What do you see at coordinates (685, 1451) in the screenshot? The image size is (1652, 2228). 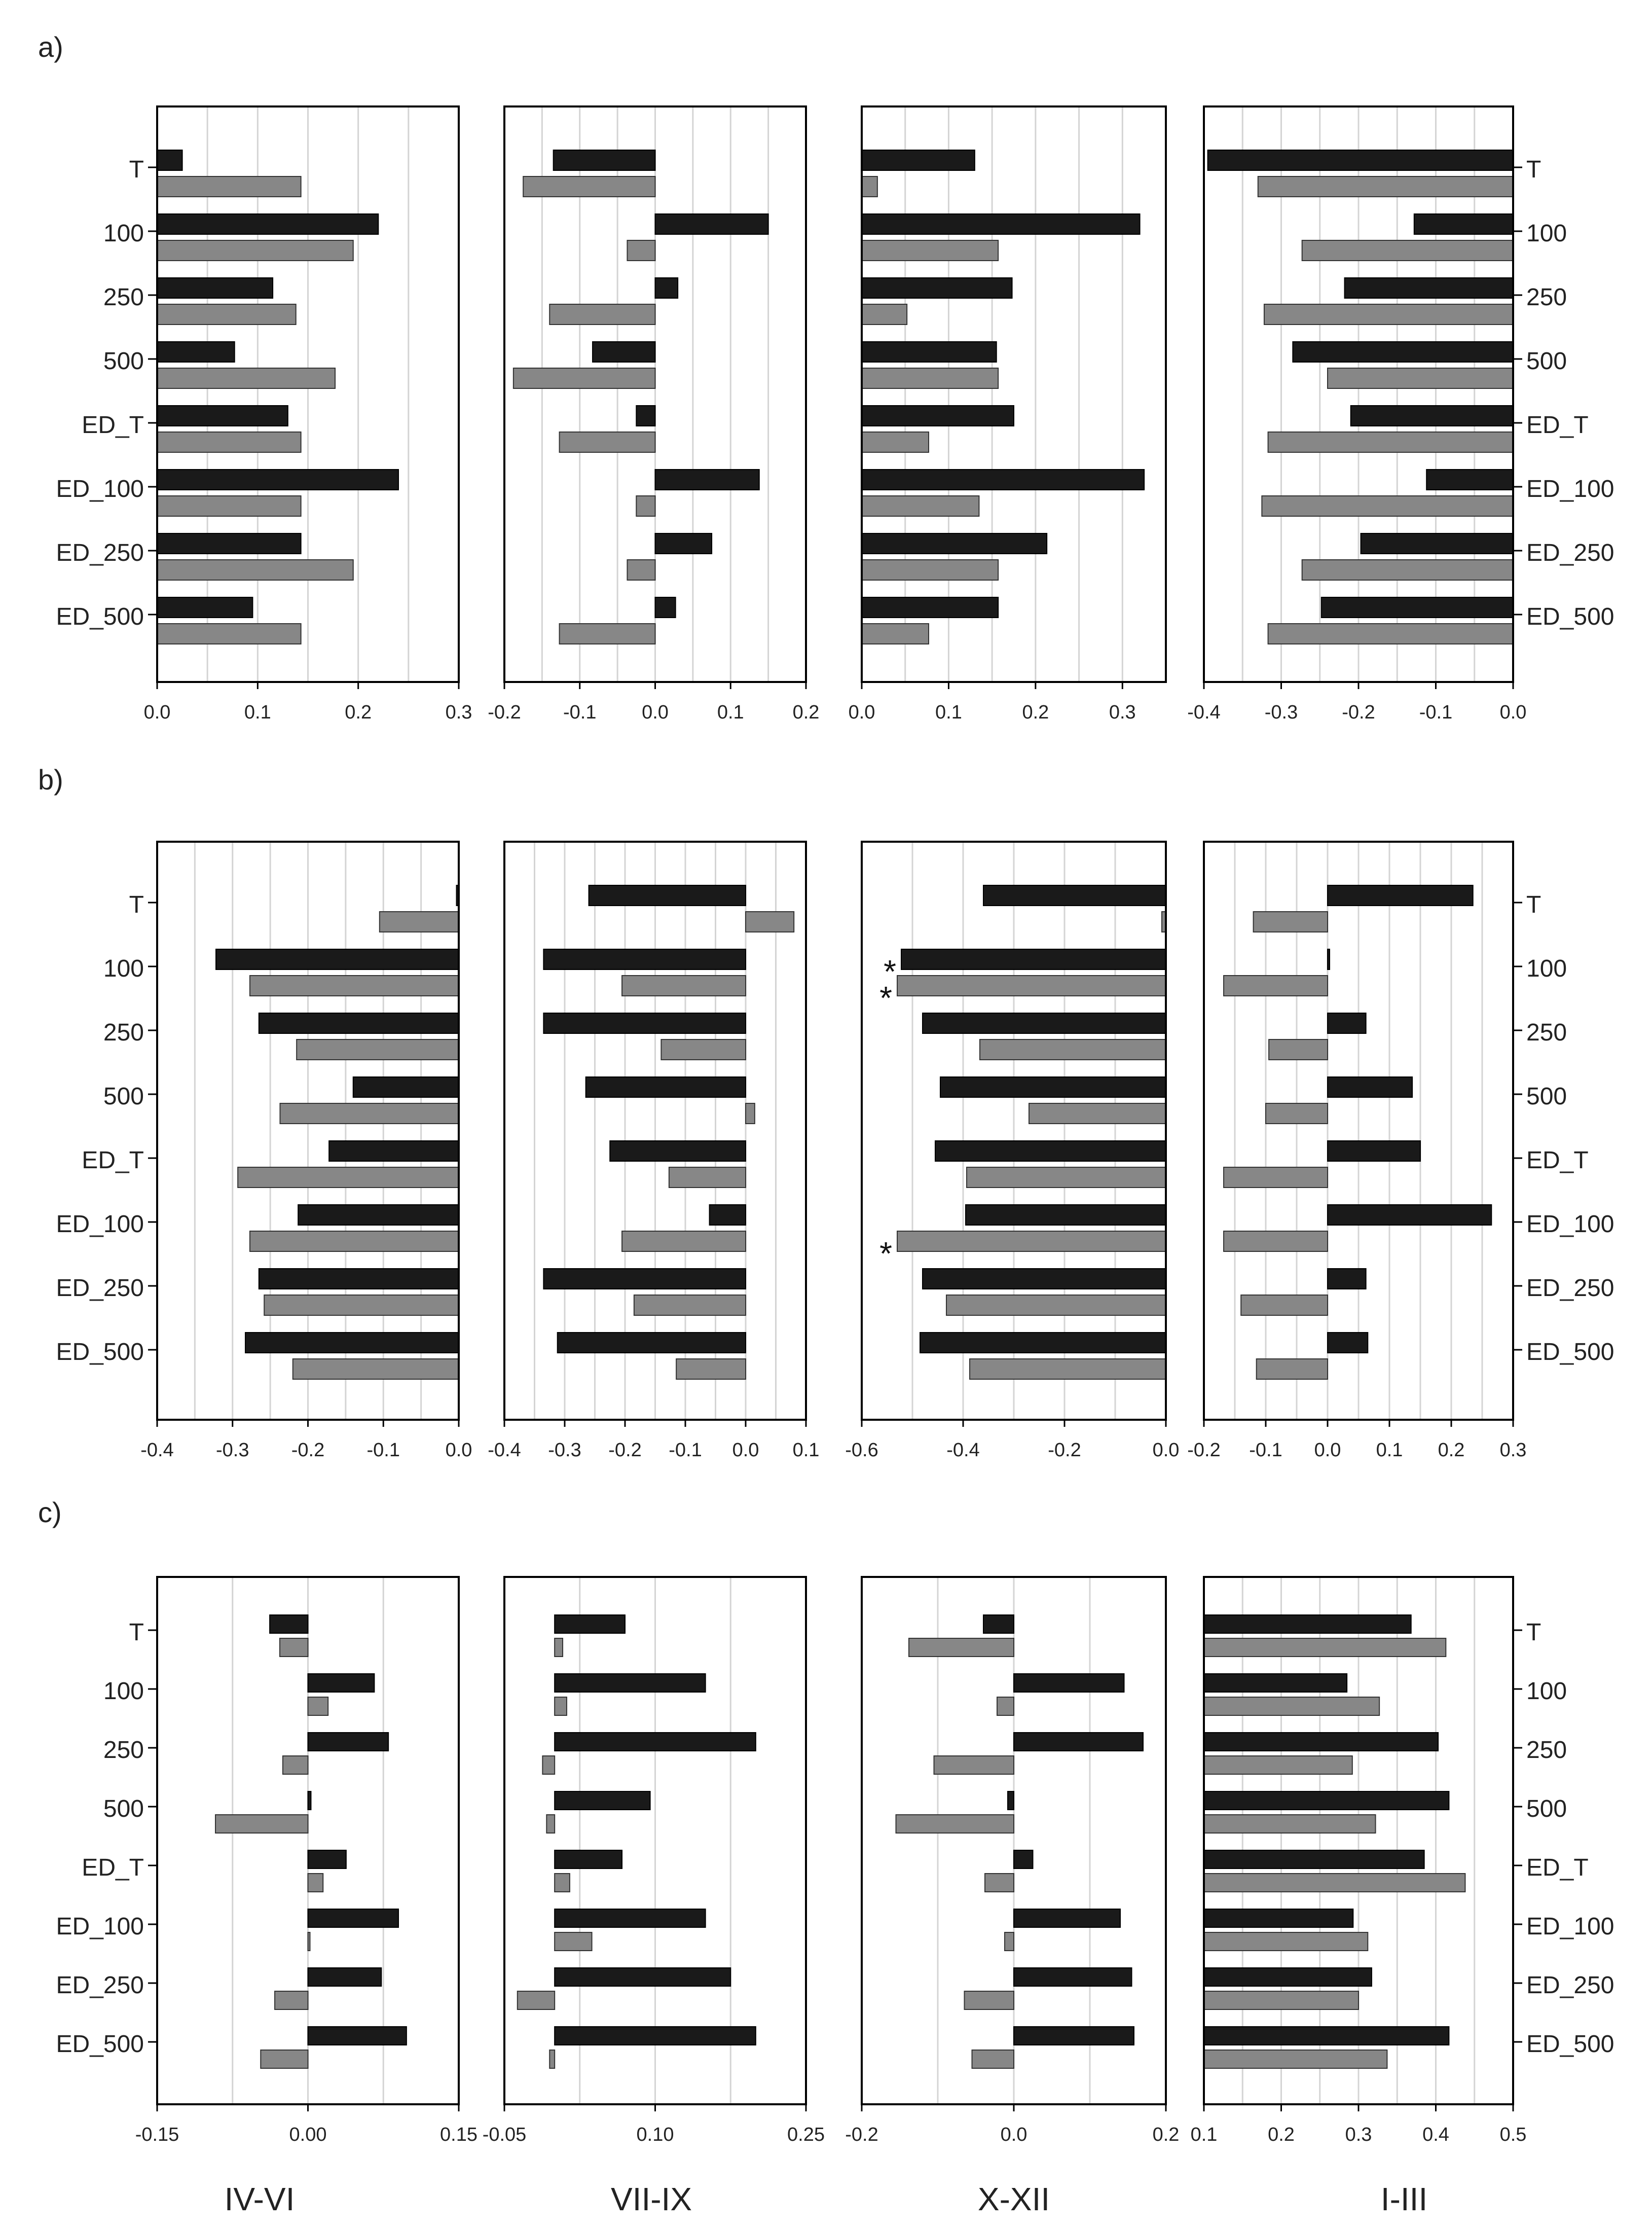 I see `chart-b-2-x-tick-label: -0.1` at bounding box center [685, 1451].